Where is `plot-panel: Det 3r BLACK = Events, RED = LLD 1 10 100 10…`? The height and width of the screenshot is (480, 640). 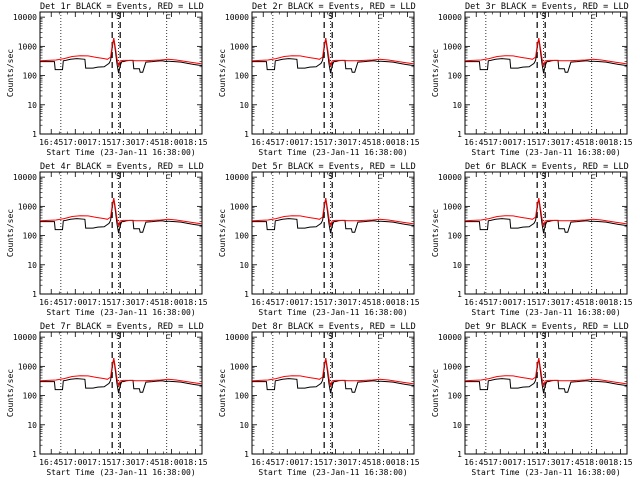 plot-panel: Det 3r BLACK = Events, RED = LLD 1 10 100 10… is located at coordinates (532, 79).